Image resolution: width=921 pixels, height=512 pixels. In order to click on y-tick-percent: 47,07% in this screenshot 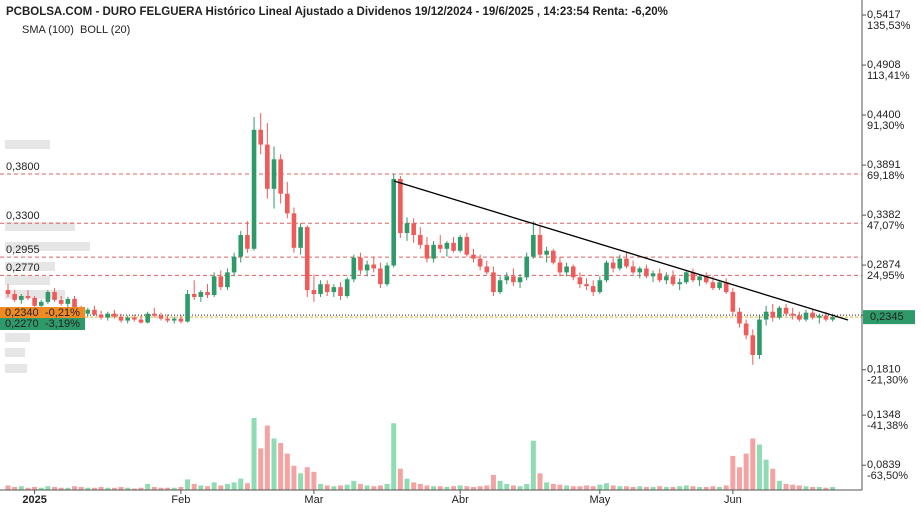, I will do `click(886, 226)`.